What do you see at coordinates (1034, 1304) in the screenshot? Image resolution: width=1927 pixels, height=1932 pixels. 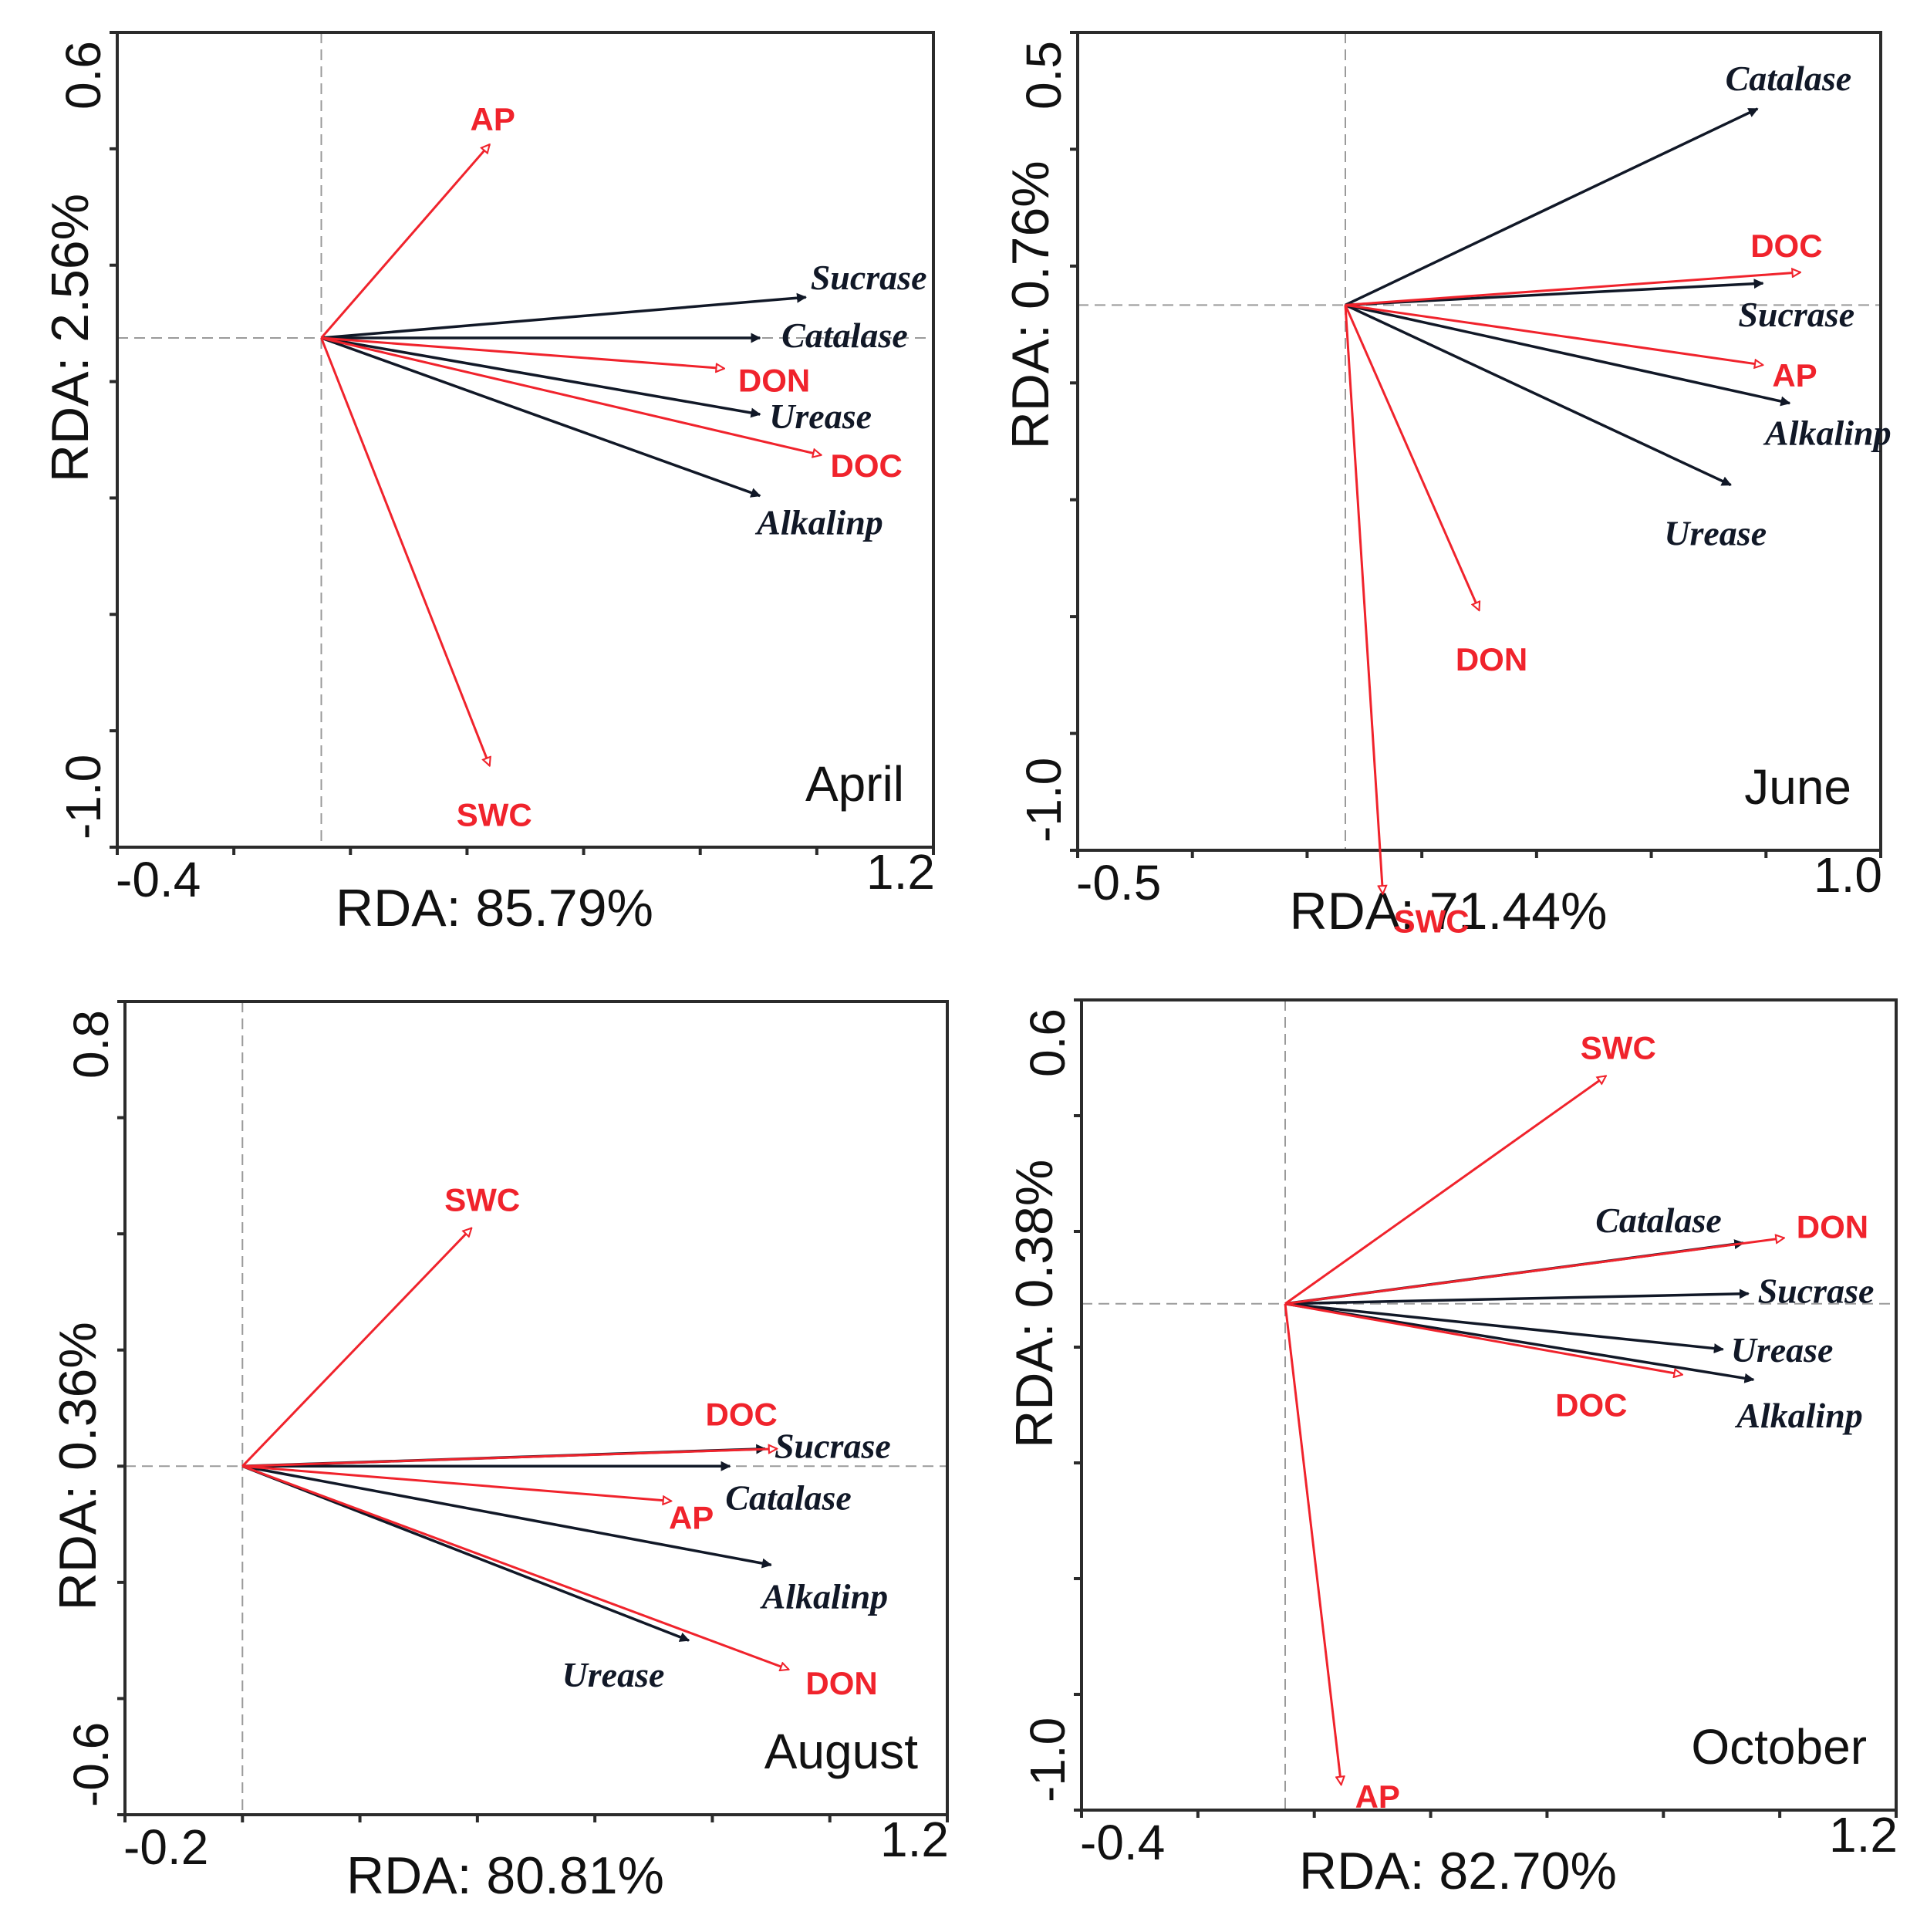 I see `y-axis-title: RDA: 0.38%` at bounding box center [1034, 1304].